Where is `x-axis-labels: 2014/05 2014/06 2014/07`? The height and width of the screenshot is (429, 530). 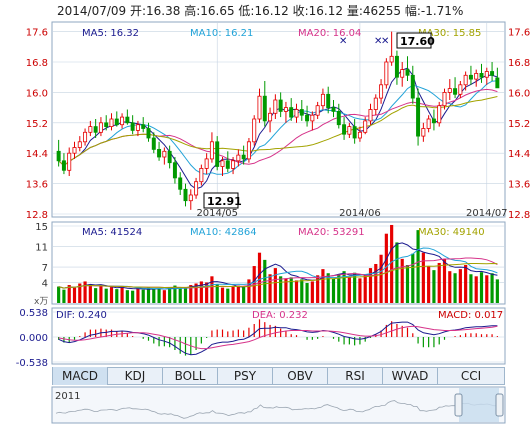
x-axis-labels: 2014/05 2014/06 2014/07 is located at coordinates (351, 213).